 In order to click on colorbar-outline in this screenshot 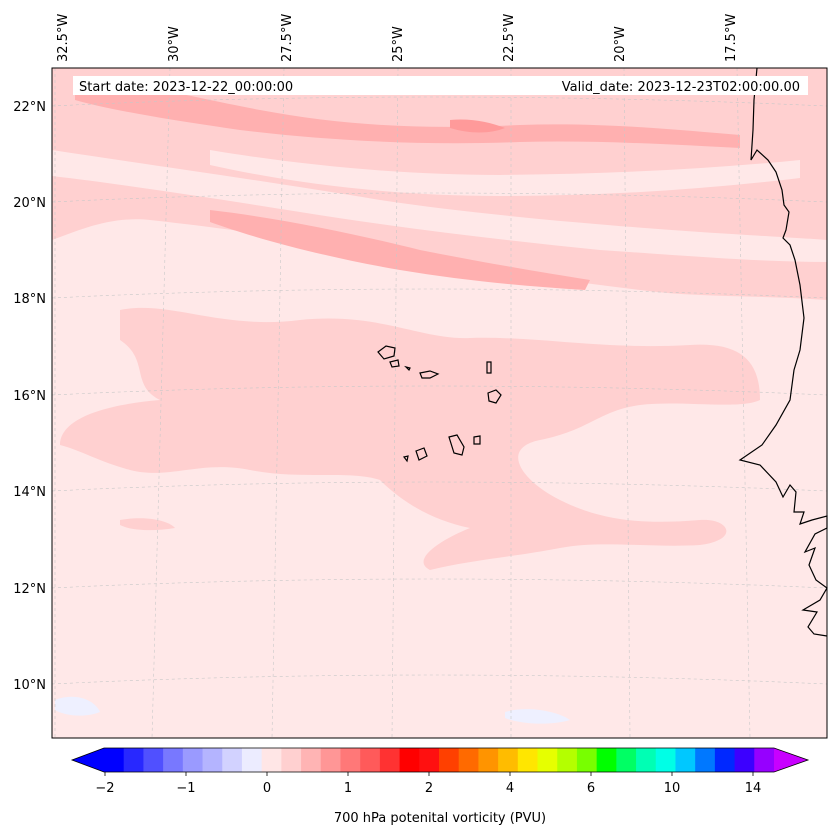, I will do `click(440, 760)`.